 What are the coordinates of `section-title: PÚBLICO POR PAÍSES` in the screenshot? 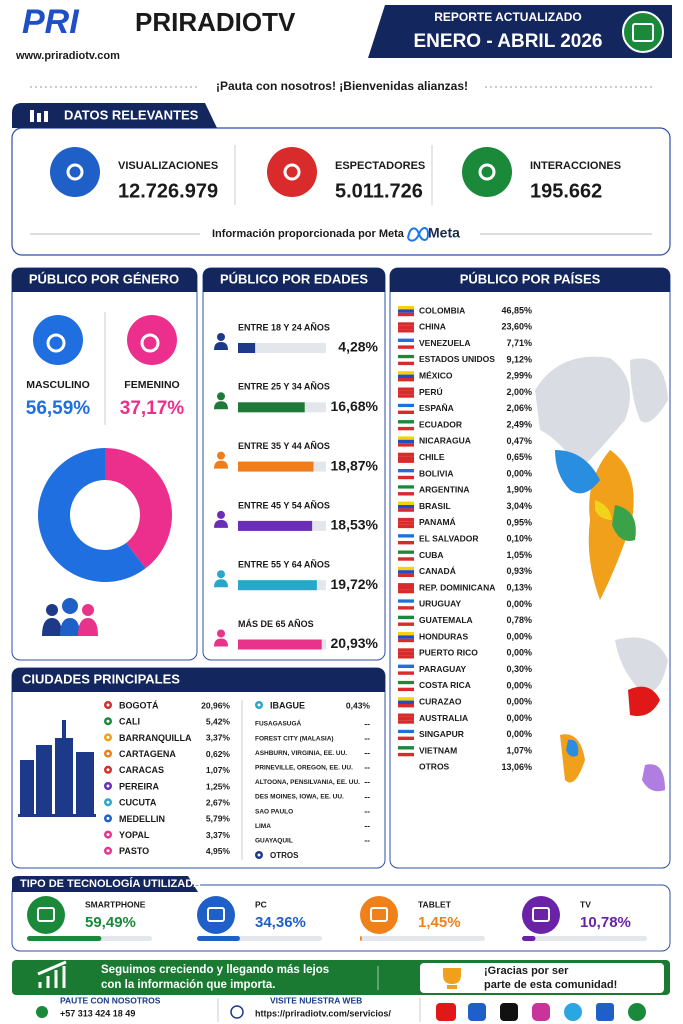 It's located at (530, 278).